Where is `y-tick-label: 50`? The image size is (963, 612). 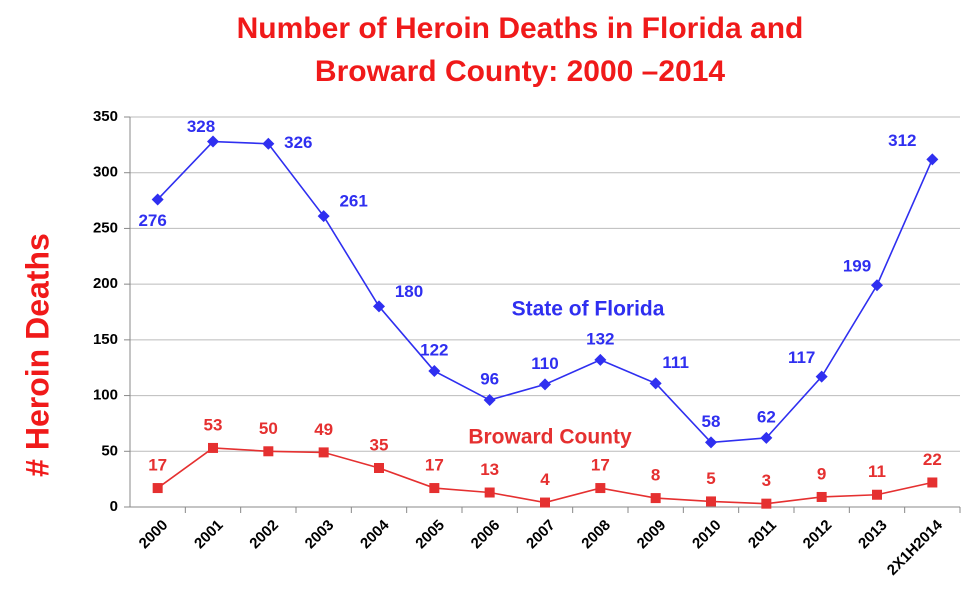 y-tick-label: 50 is located at coordinates (109, 450).